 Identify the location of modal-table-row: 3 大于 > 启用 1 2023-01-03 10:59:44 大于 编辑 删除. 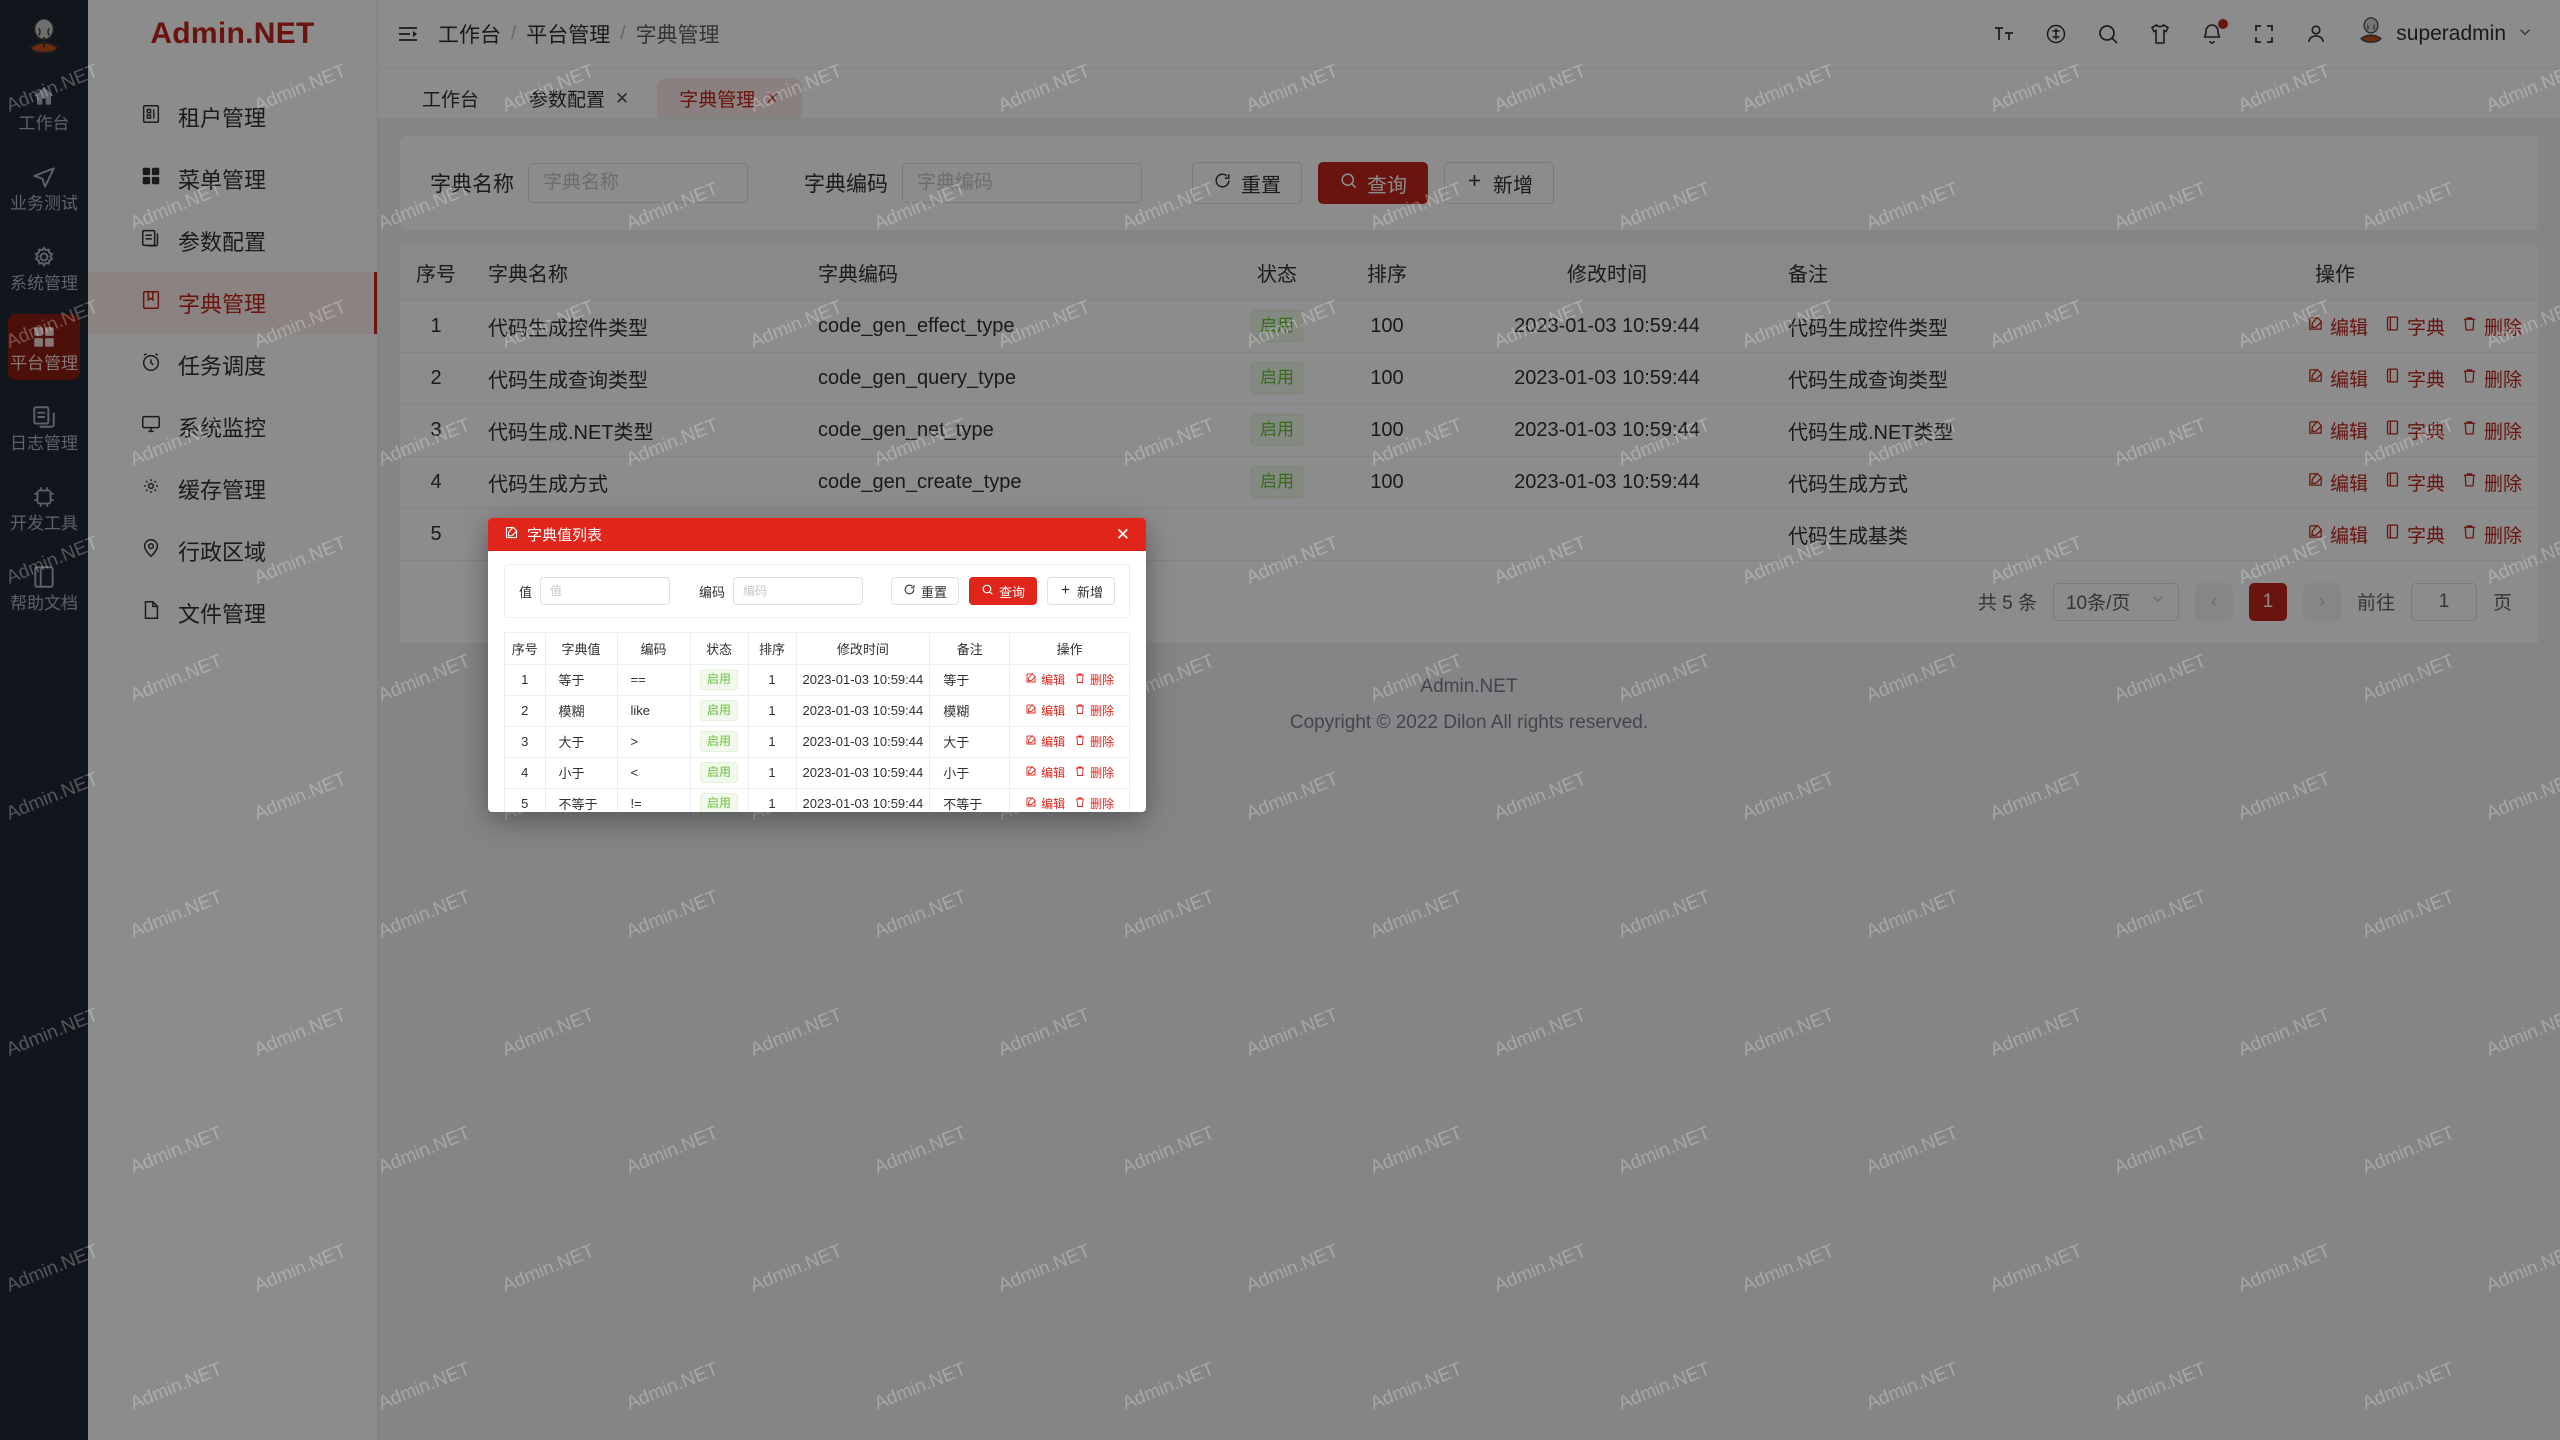
(817, 742).